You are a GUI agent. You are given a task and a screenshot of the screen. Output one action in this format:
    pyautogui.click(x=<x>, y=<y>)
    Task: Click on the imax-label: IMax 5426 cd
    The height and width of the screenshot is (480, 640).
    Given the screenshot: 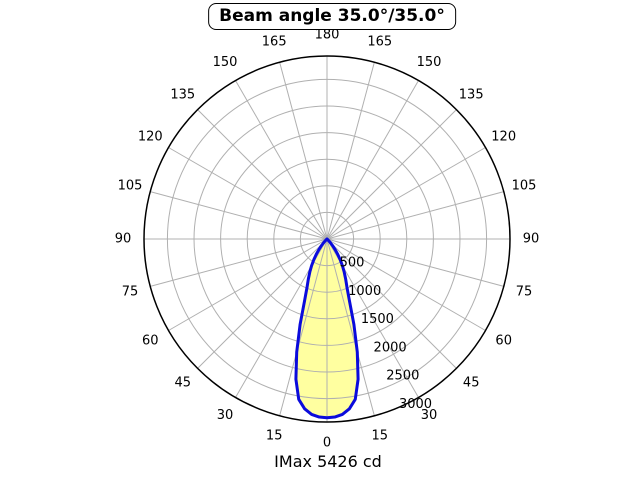 What is the action you would take?
    pyautogui.click(x=328, y=461)
    